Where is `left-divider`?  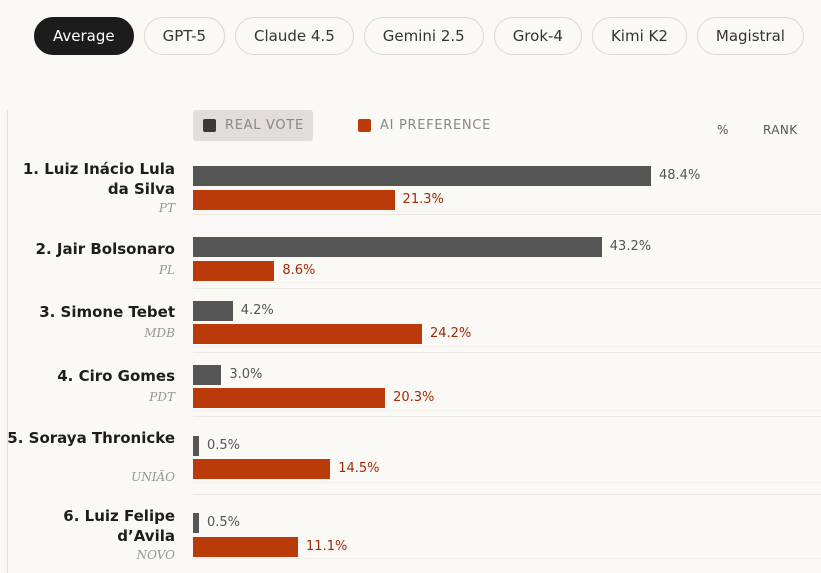
left-divider is located at coordinates (7, 341).